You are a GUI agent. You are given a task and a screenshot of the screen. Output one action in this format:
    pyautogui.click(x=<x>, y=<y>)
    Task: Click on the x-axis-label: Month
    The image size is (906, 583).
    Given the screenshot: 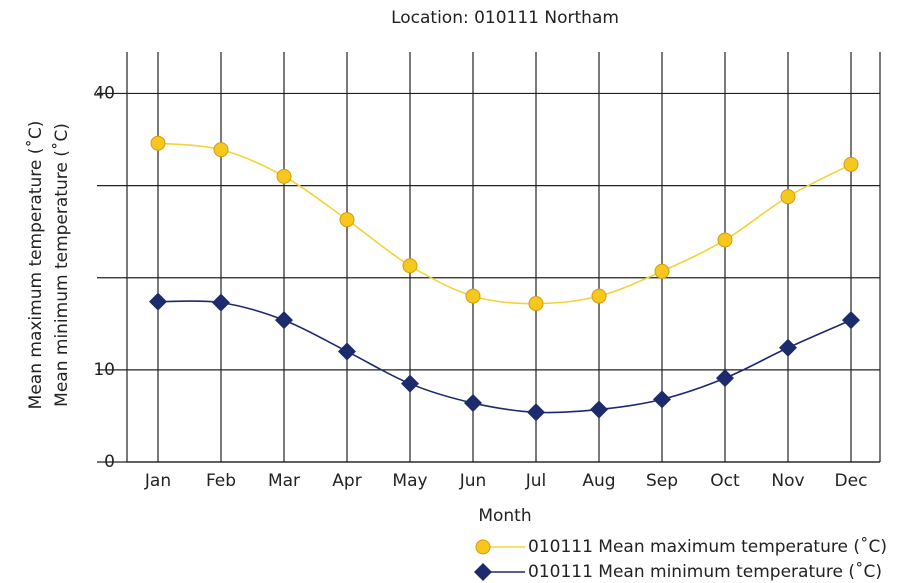 What is the action you would take?
    pyautogui.click(x=504, y=516)
    